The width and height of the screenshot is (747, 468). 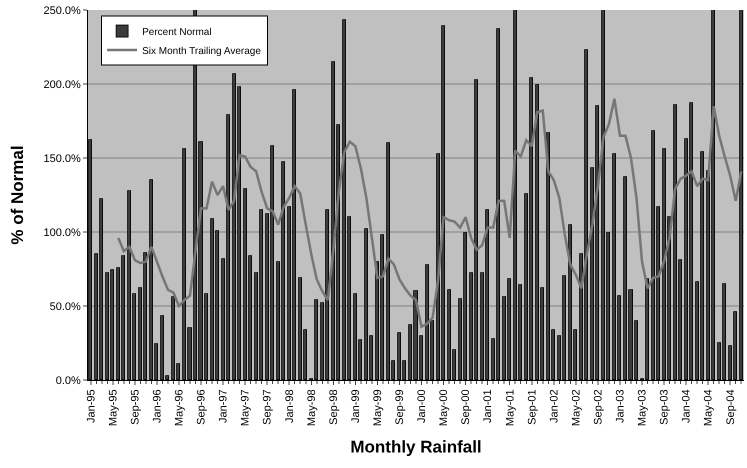 What do you see at coordinates (62, 10) in the screenshot?
I see `y-tick-label: 250.0%` at bounding box center [62, 10].